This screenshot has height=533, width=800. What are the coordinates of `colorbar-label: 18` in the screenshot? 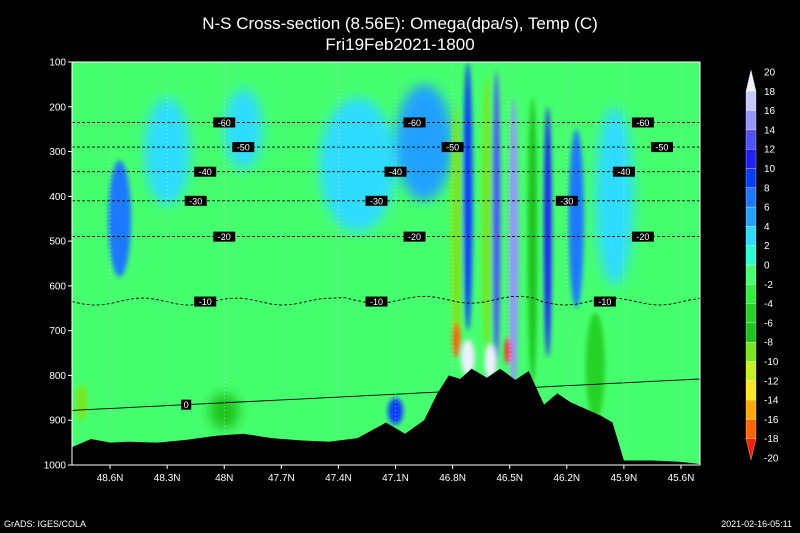 It's located at (770, 92).